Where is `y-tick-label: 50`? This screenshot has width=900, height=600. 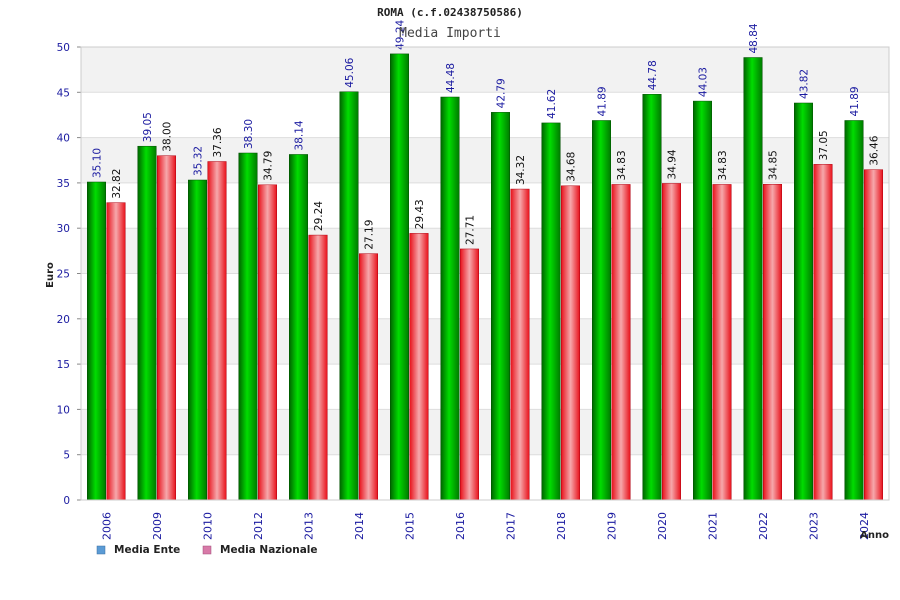
y-tick-label: 50 is located at coordinates (63, 48).